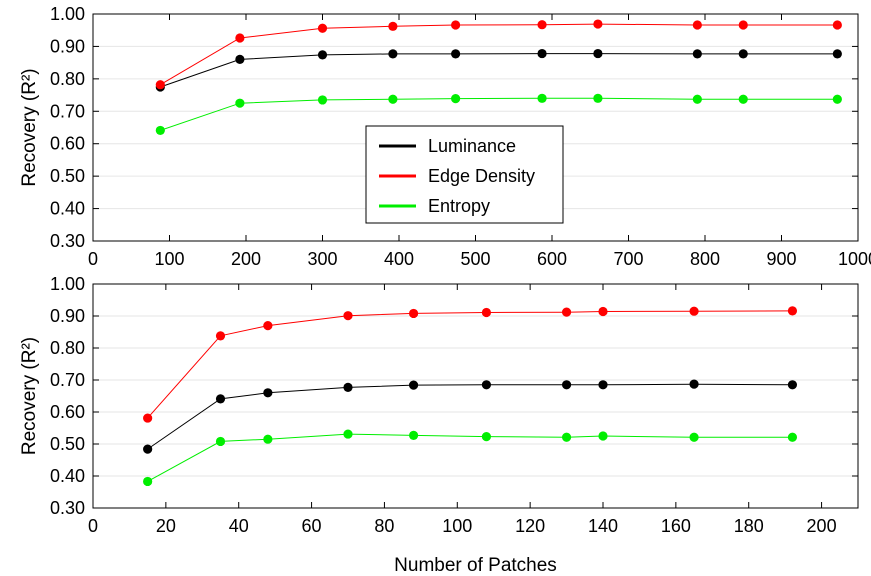 This screenshot has width=871, height=576. I want to click on x-tick-label: 200, so click(246, 259).